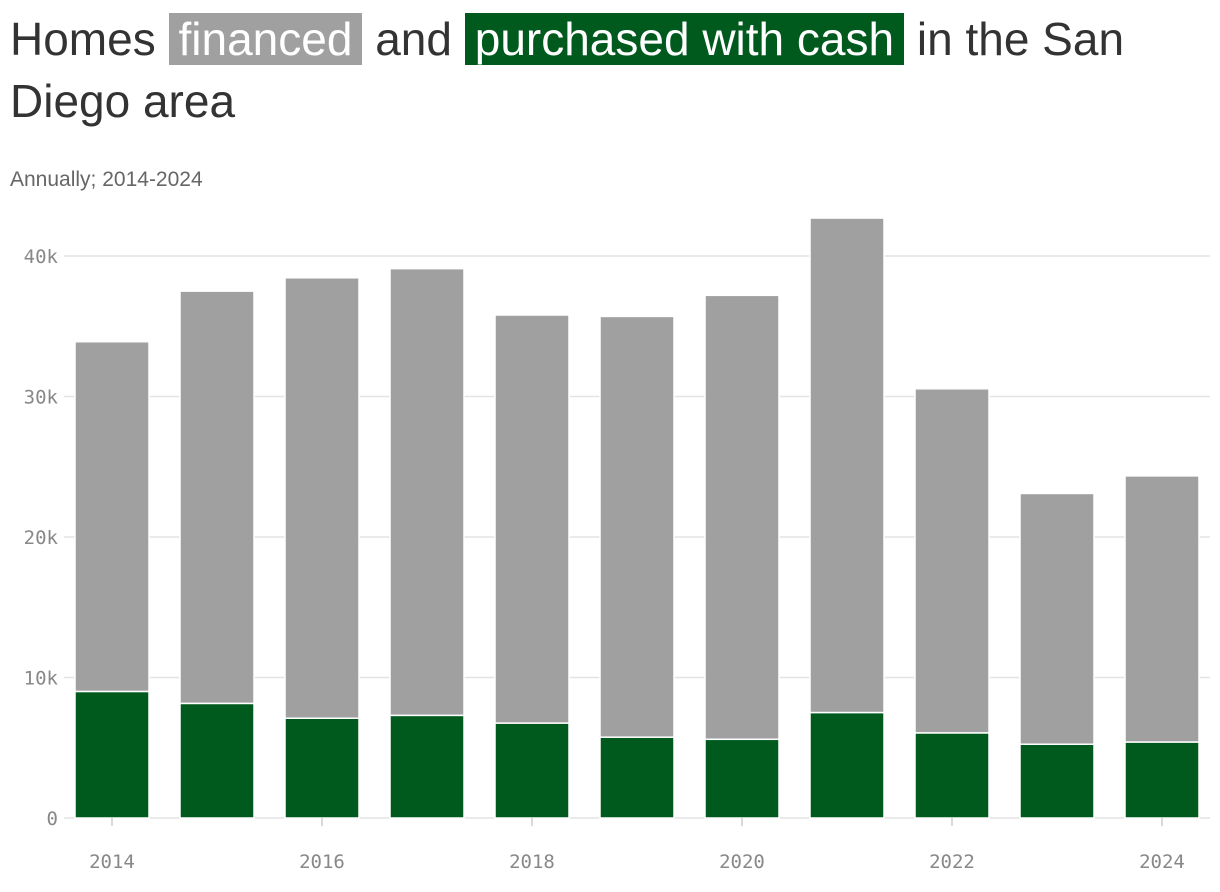 The width and height of the screenshot is (1220, 892). What do you see at coordinates (1057, 781) in the screenshot?
I see `bar-cash-2023` at bounding box center [1057, 781].